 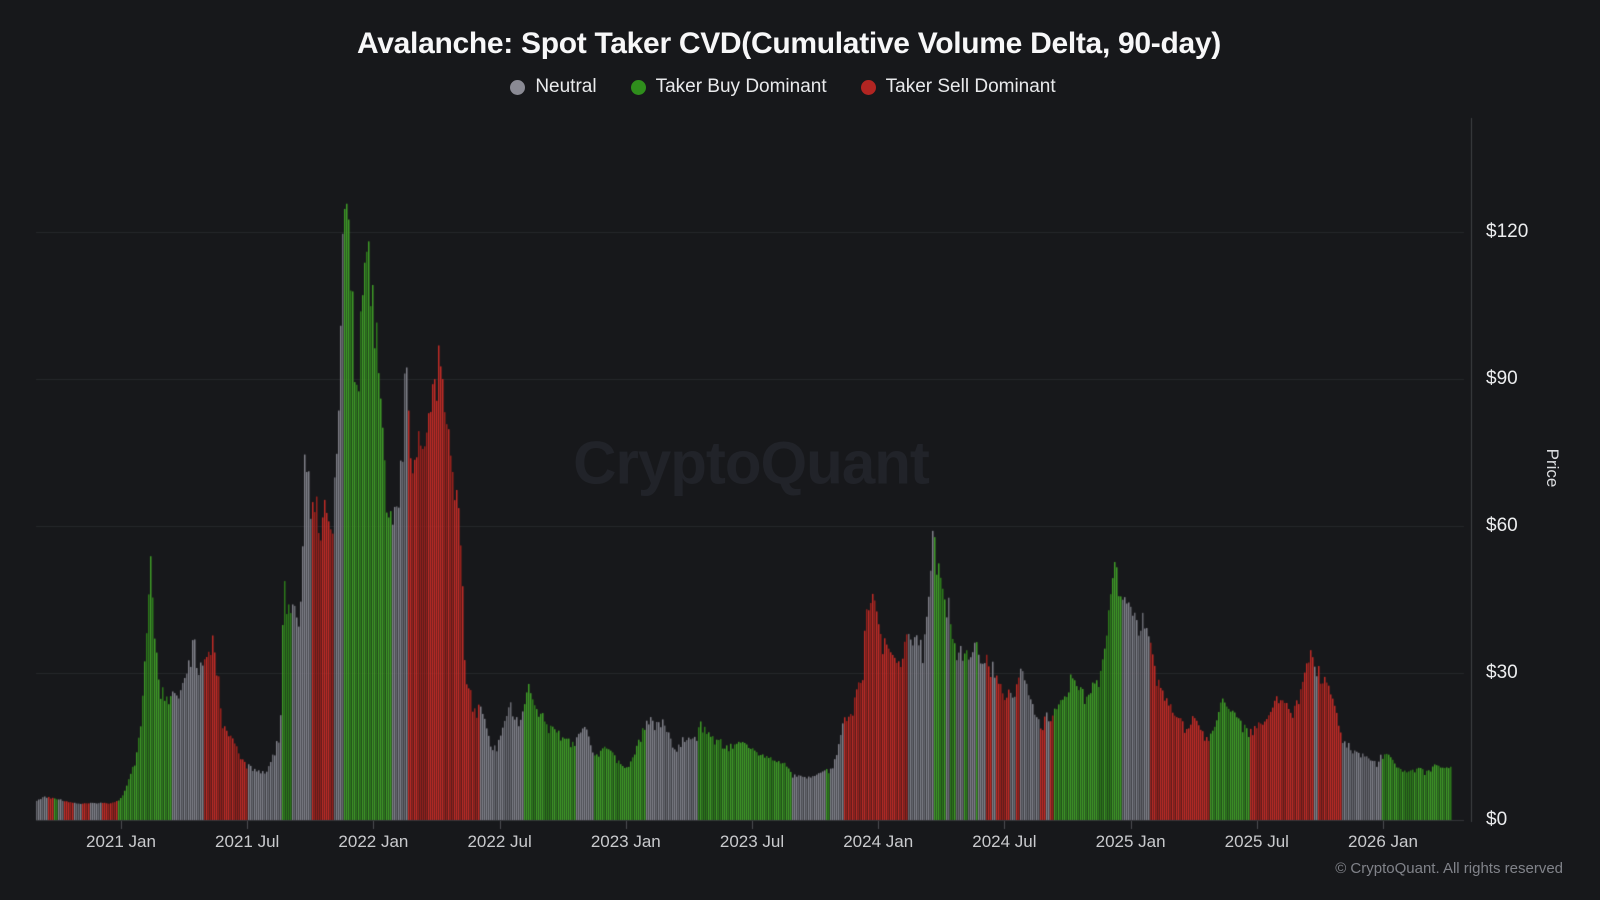 What do you see at coordinates (373, 841) in the screenshot?
I see `x-axis-tick-label: 2022 Jan` at bounding box center [373, 841].